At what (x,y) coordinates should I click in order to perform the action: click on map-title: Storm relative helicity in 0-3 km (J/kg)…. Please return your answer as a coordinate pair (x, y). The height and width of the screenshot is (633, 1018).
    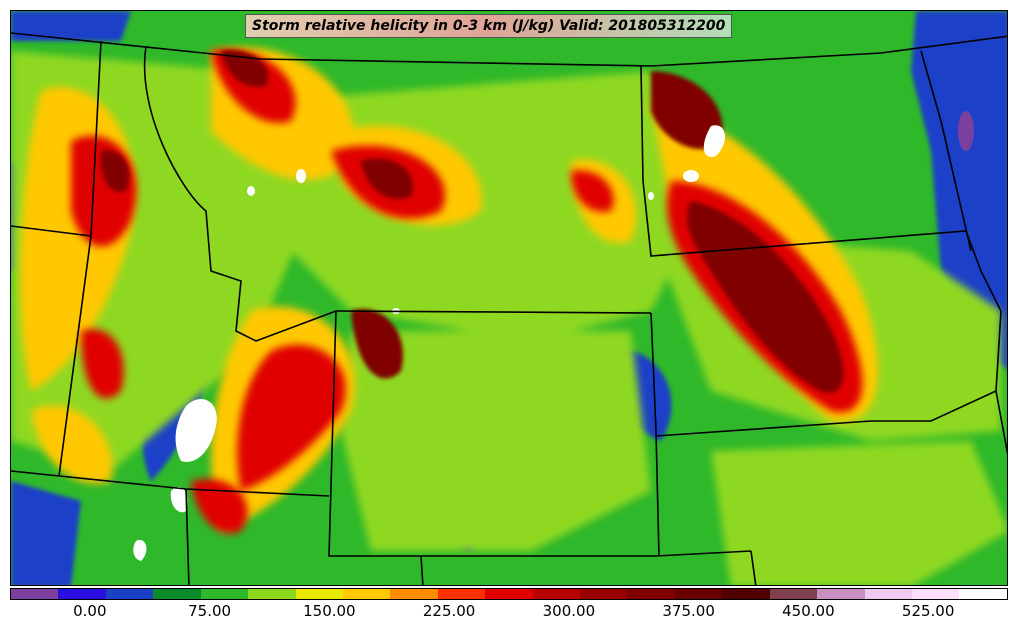
    Looking at the image, I should click on (489, 26).